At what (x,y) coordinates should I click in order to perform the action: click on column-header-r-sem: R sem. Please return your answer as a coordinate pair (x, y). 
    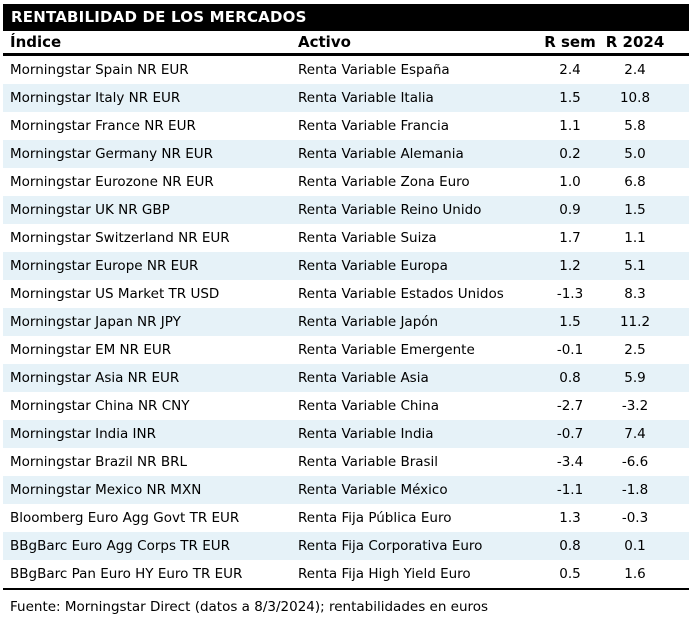
    Looking at the image, I should click on (570, 42).